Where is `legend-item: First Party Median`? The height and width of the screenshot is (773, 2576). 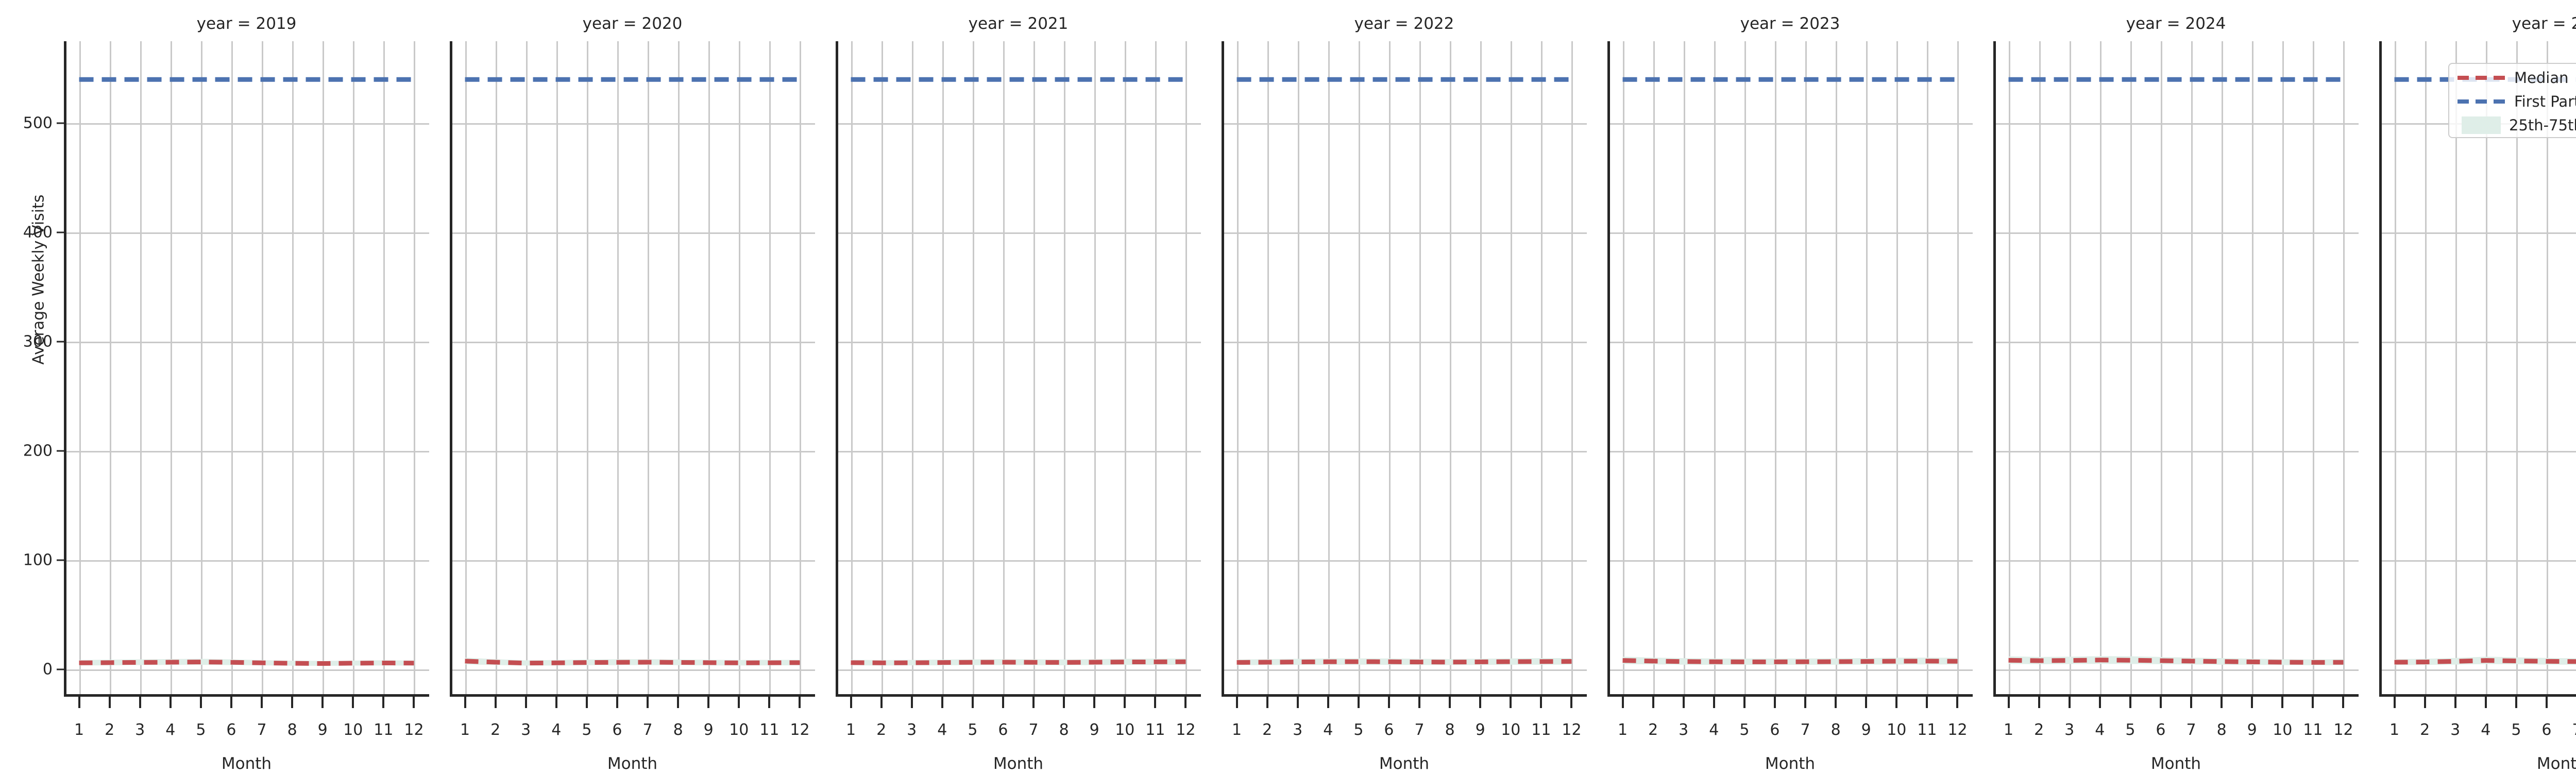
legend-item: First Party Median is located at coordinates (2516, 101).